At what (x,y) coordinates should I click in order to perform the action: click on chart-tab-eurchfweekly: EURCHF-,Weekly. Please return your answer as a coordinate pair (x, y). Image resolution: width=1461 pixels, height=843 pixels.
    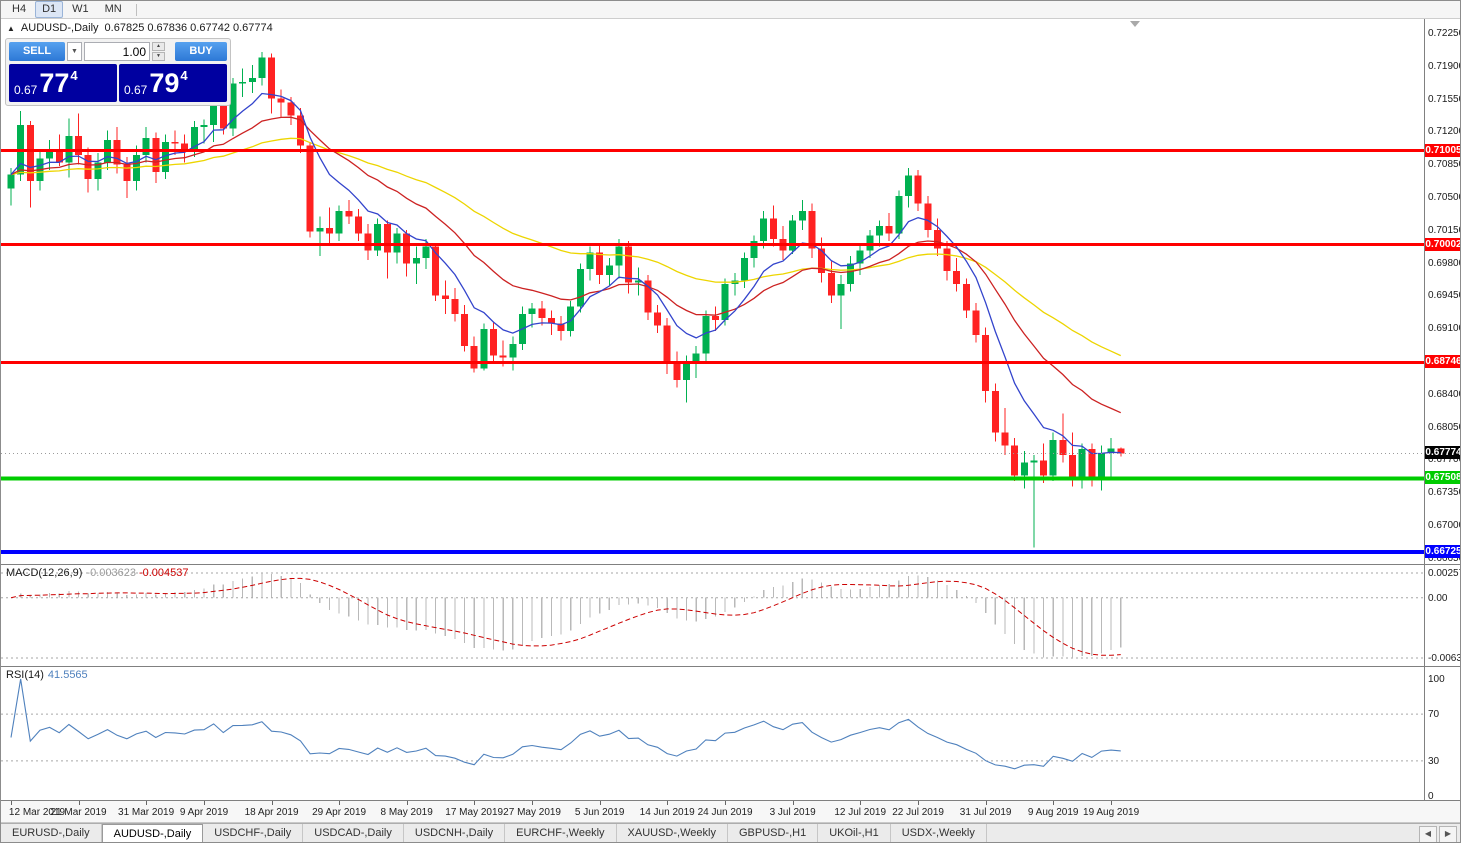
    Looking at the image, I should click on (561, 833).